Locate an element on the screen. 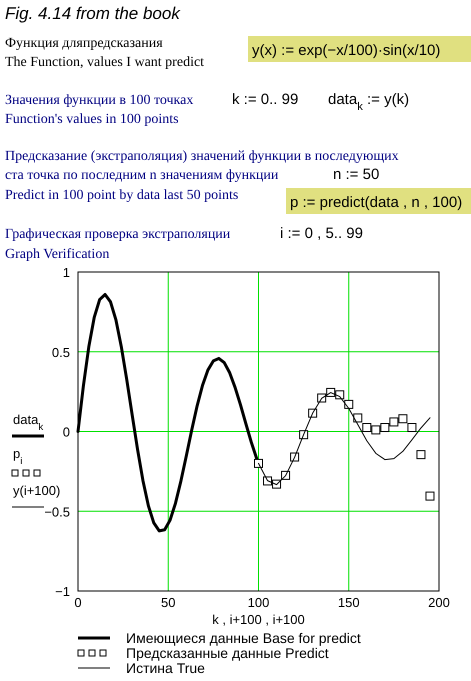  x-tick-label: 200 is located at coordinates (439, 602).